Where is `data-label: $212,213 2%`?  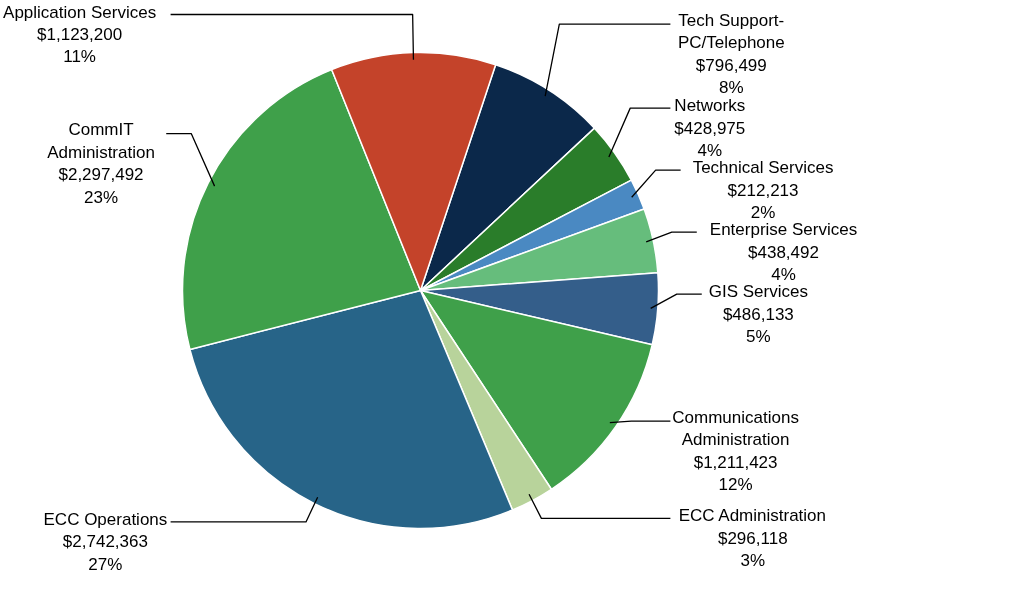
data-label: $212,213 2% is located at coordinates (763, 201).